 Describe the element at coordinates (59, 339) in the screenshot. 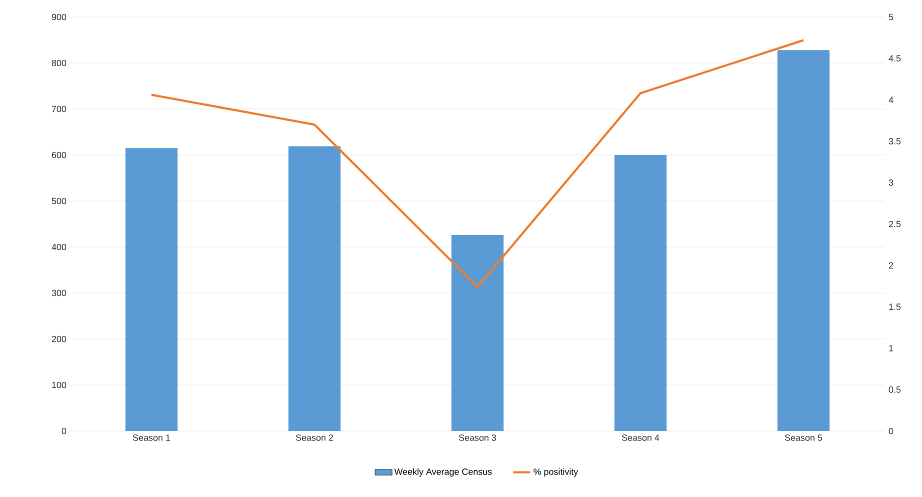

I see `y-tick-label: 200` at that location.